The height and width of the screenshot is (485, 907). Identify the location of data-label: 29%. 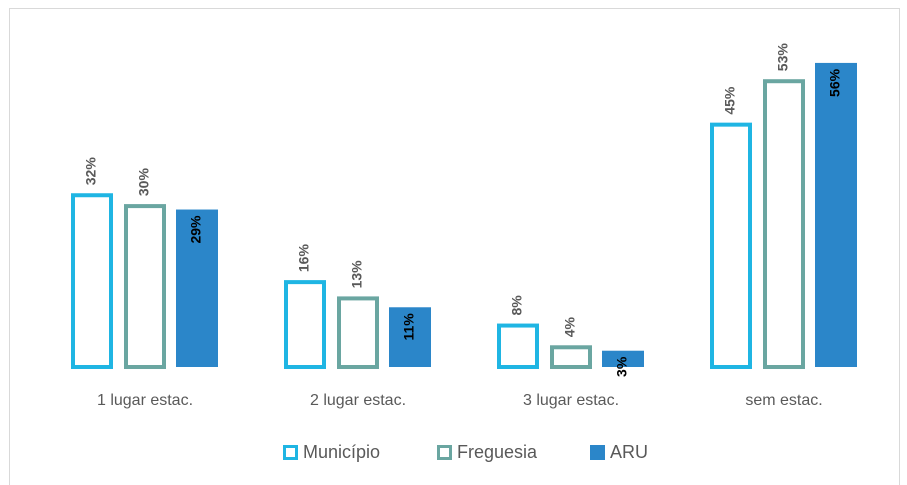
(196, 229).